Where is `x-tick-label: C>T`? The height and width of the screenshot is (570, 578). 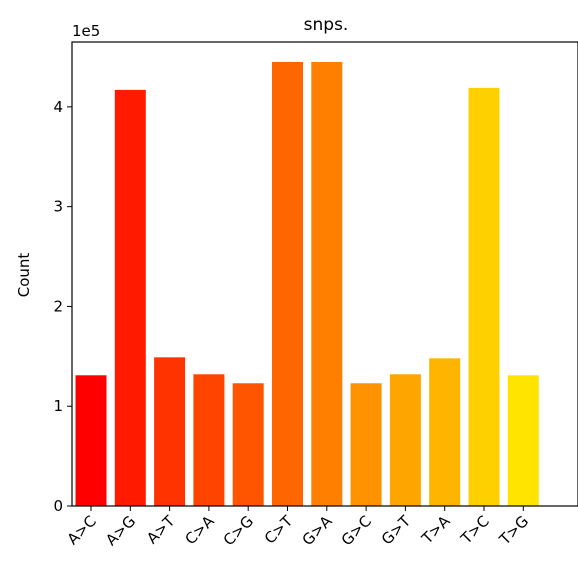 x-tick-label: C>T is located at coordinates (279, 530).